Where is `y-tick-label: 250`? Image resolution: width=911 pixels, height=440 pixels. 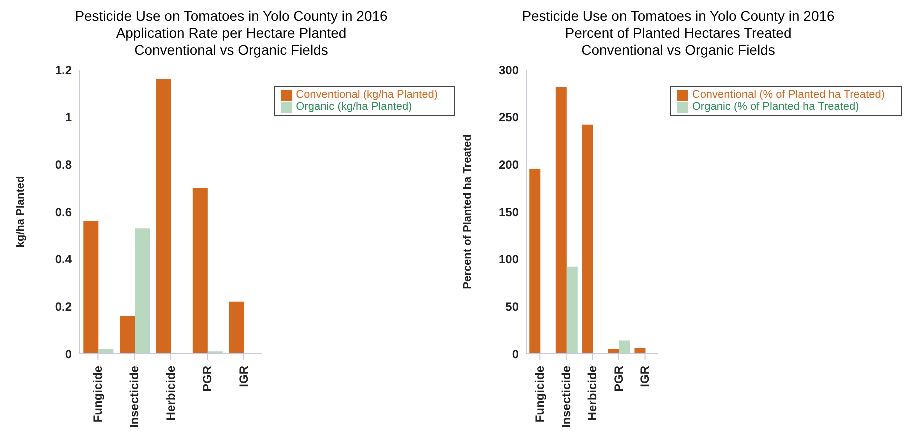
y-tick-label: 250 is located at coordinates (509, 117).